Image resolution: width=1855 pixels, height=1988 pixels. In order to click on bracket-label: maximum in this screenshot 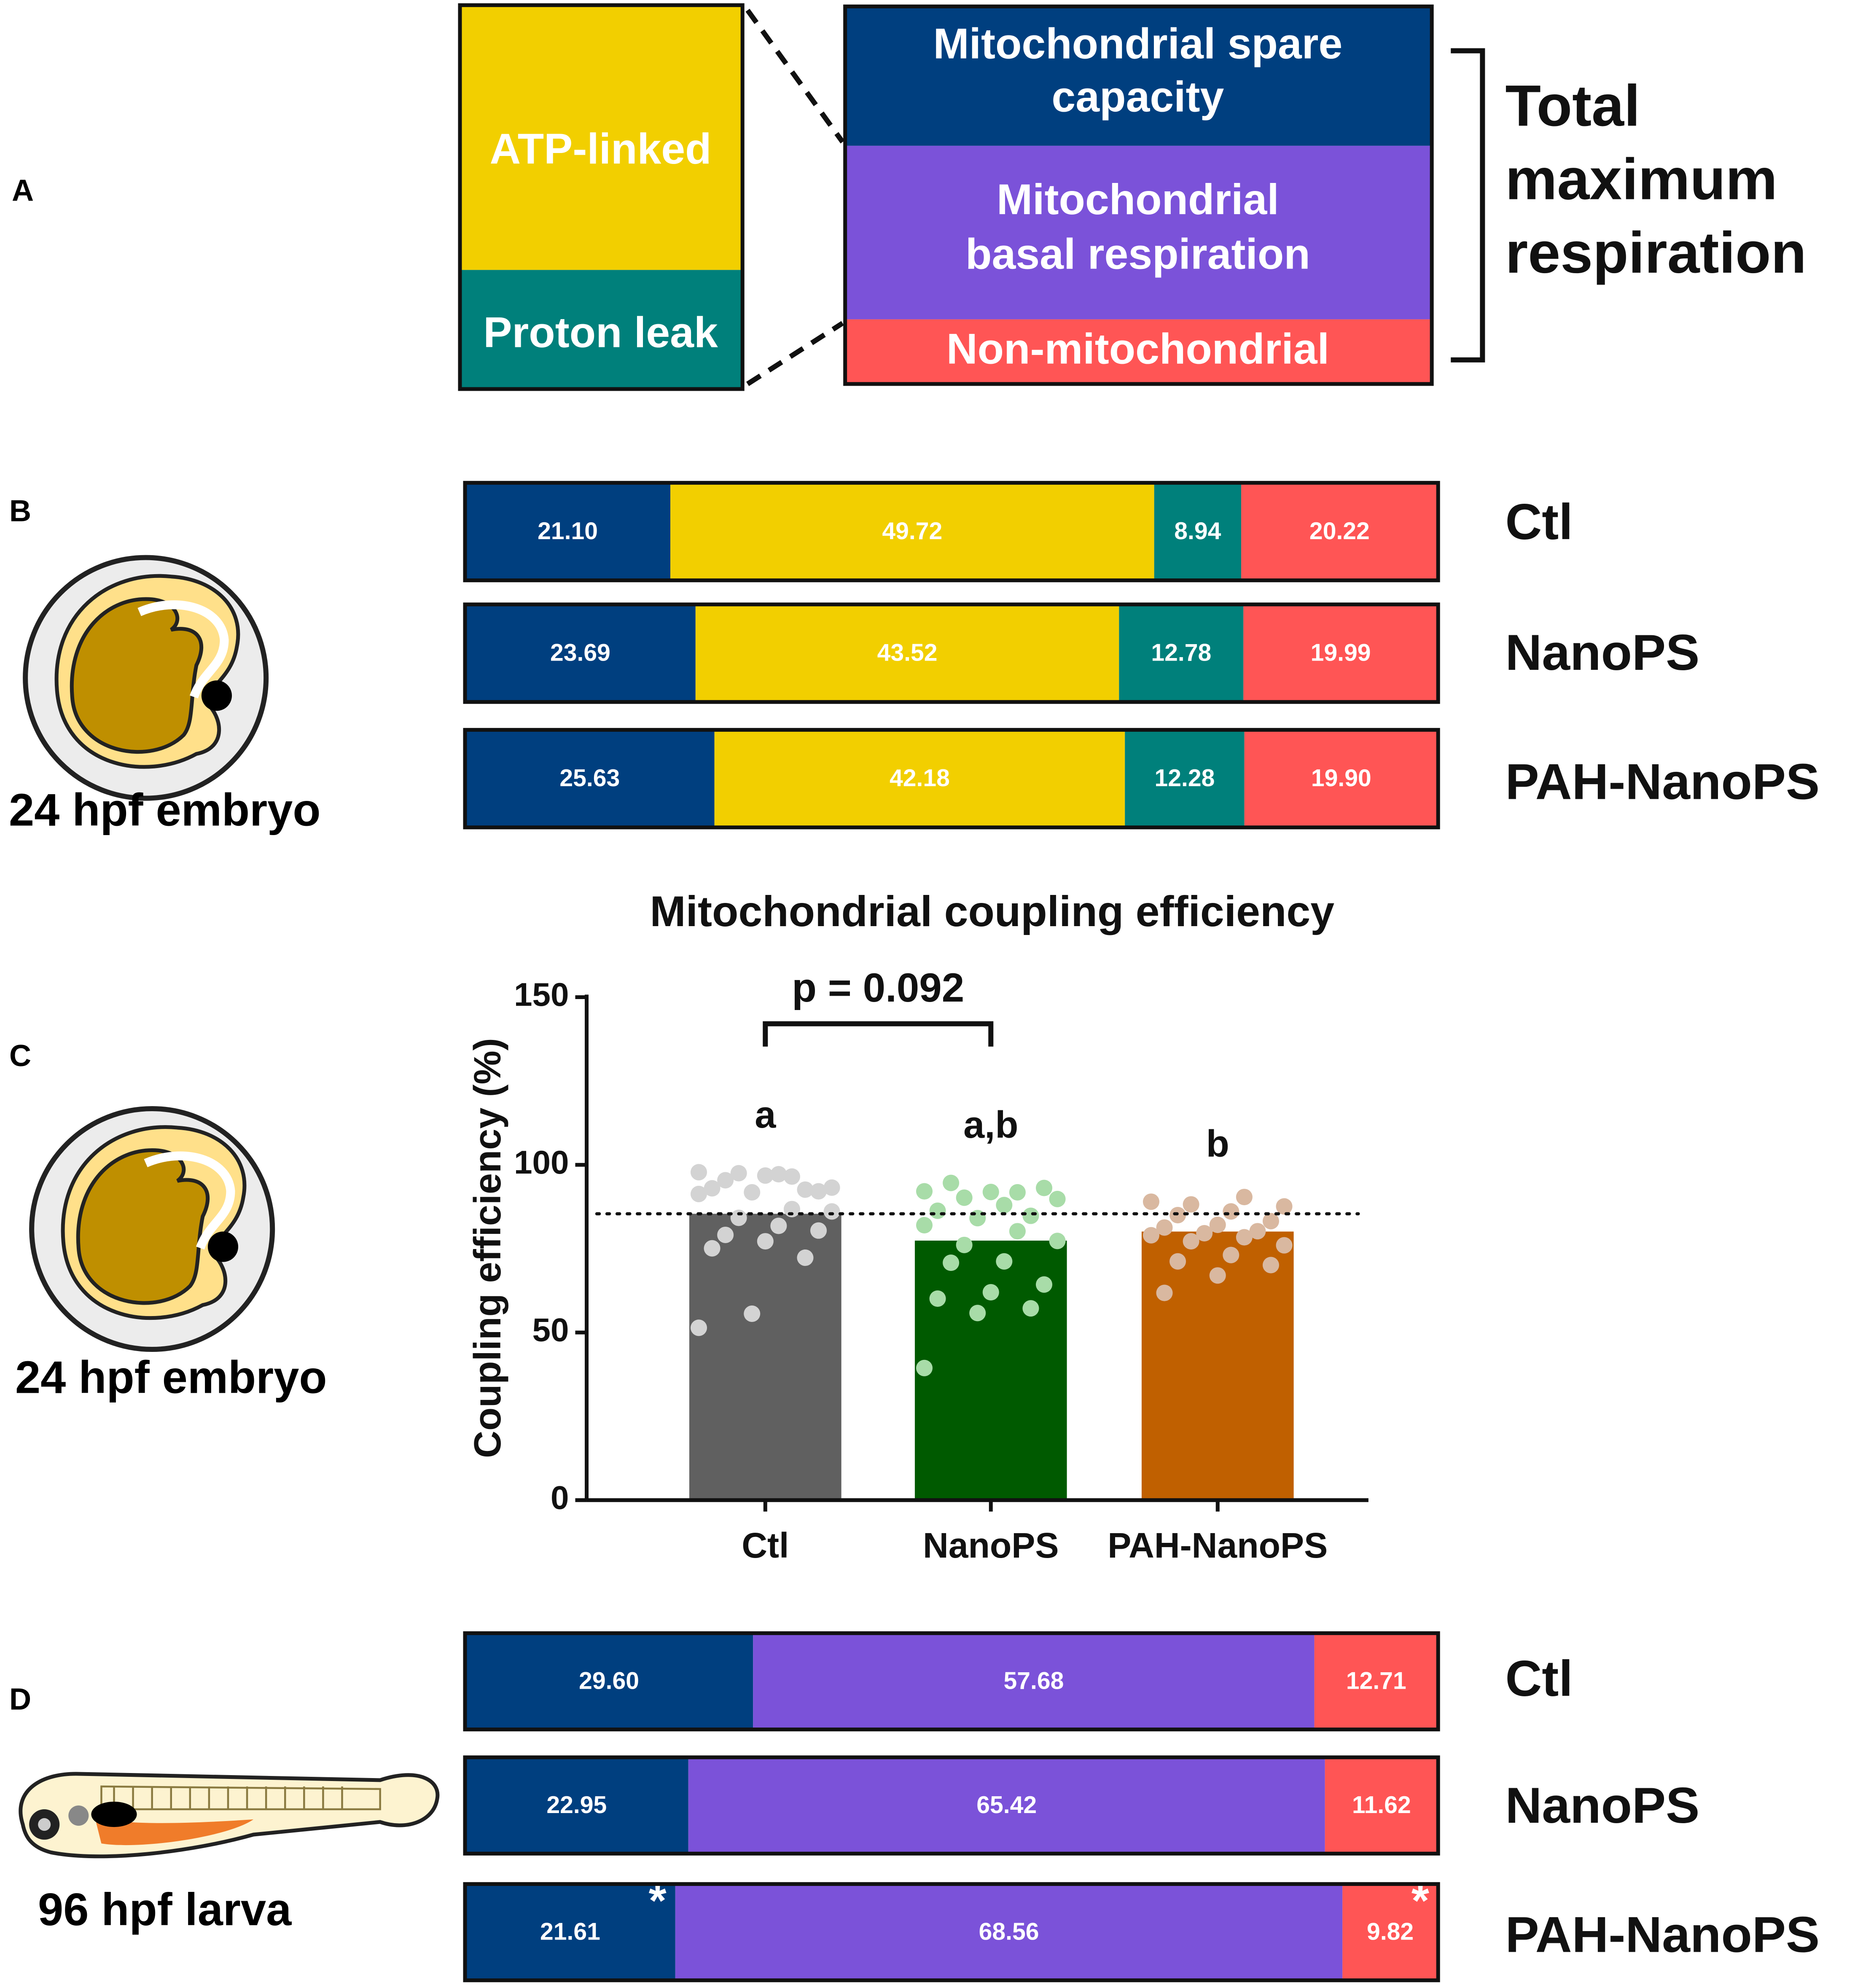, I will do `click(1641, 179)`.